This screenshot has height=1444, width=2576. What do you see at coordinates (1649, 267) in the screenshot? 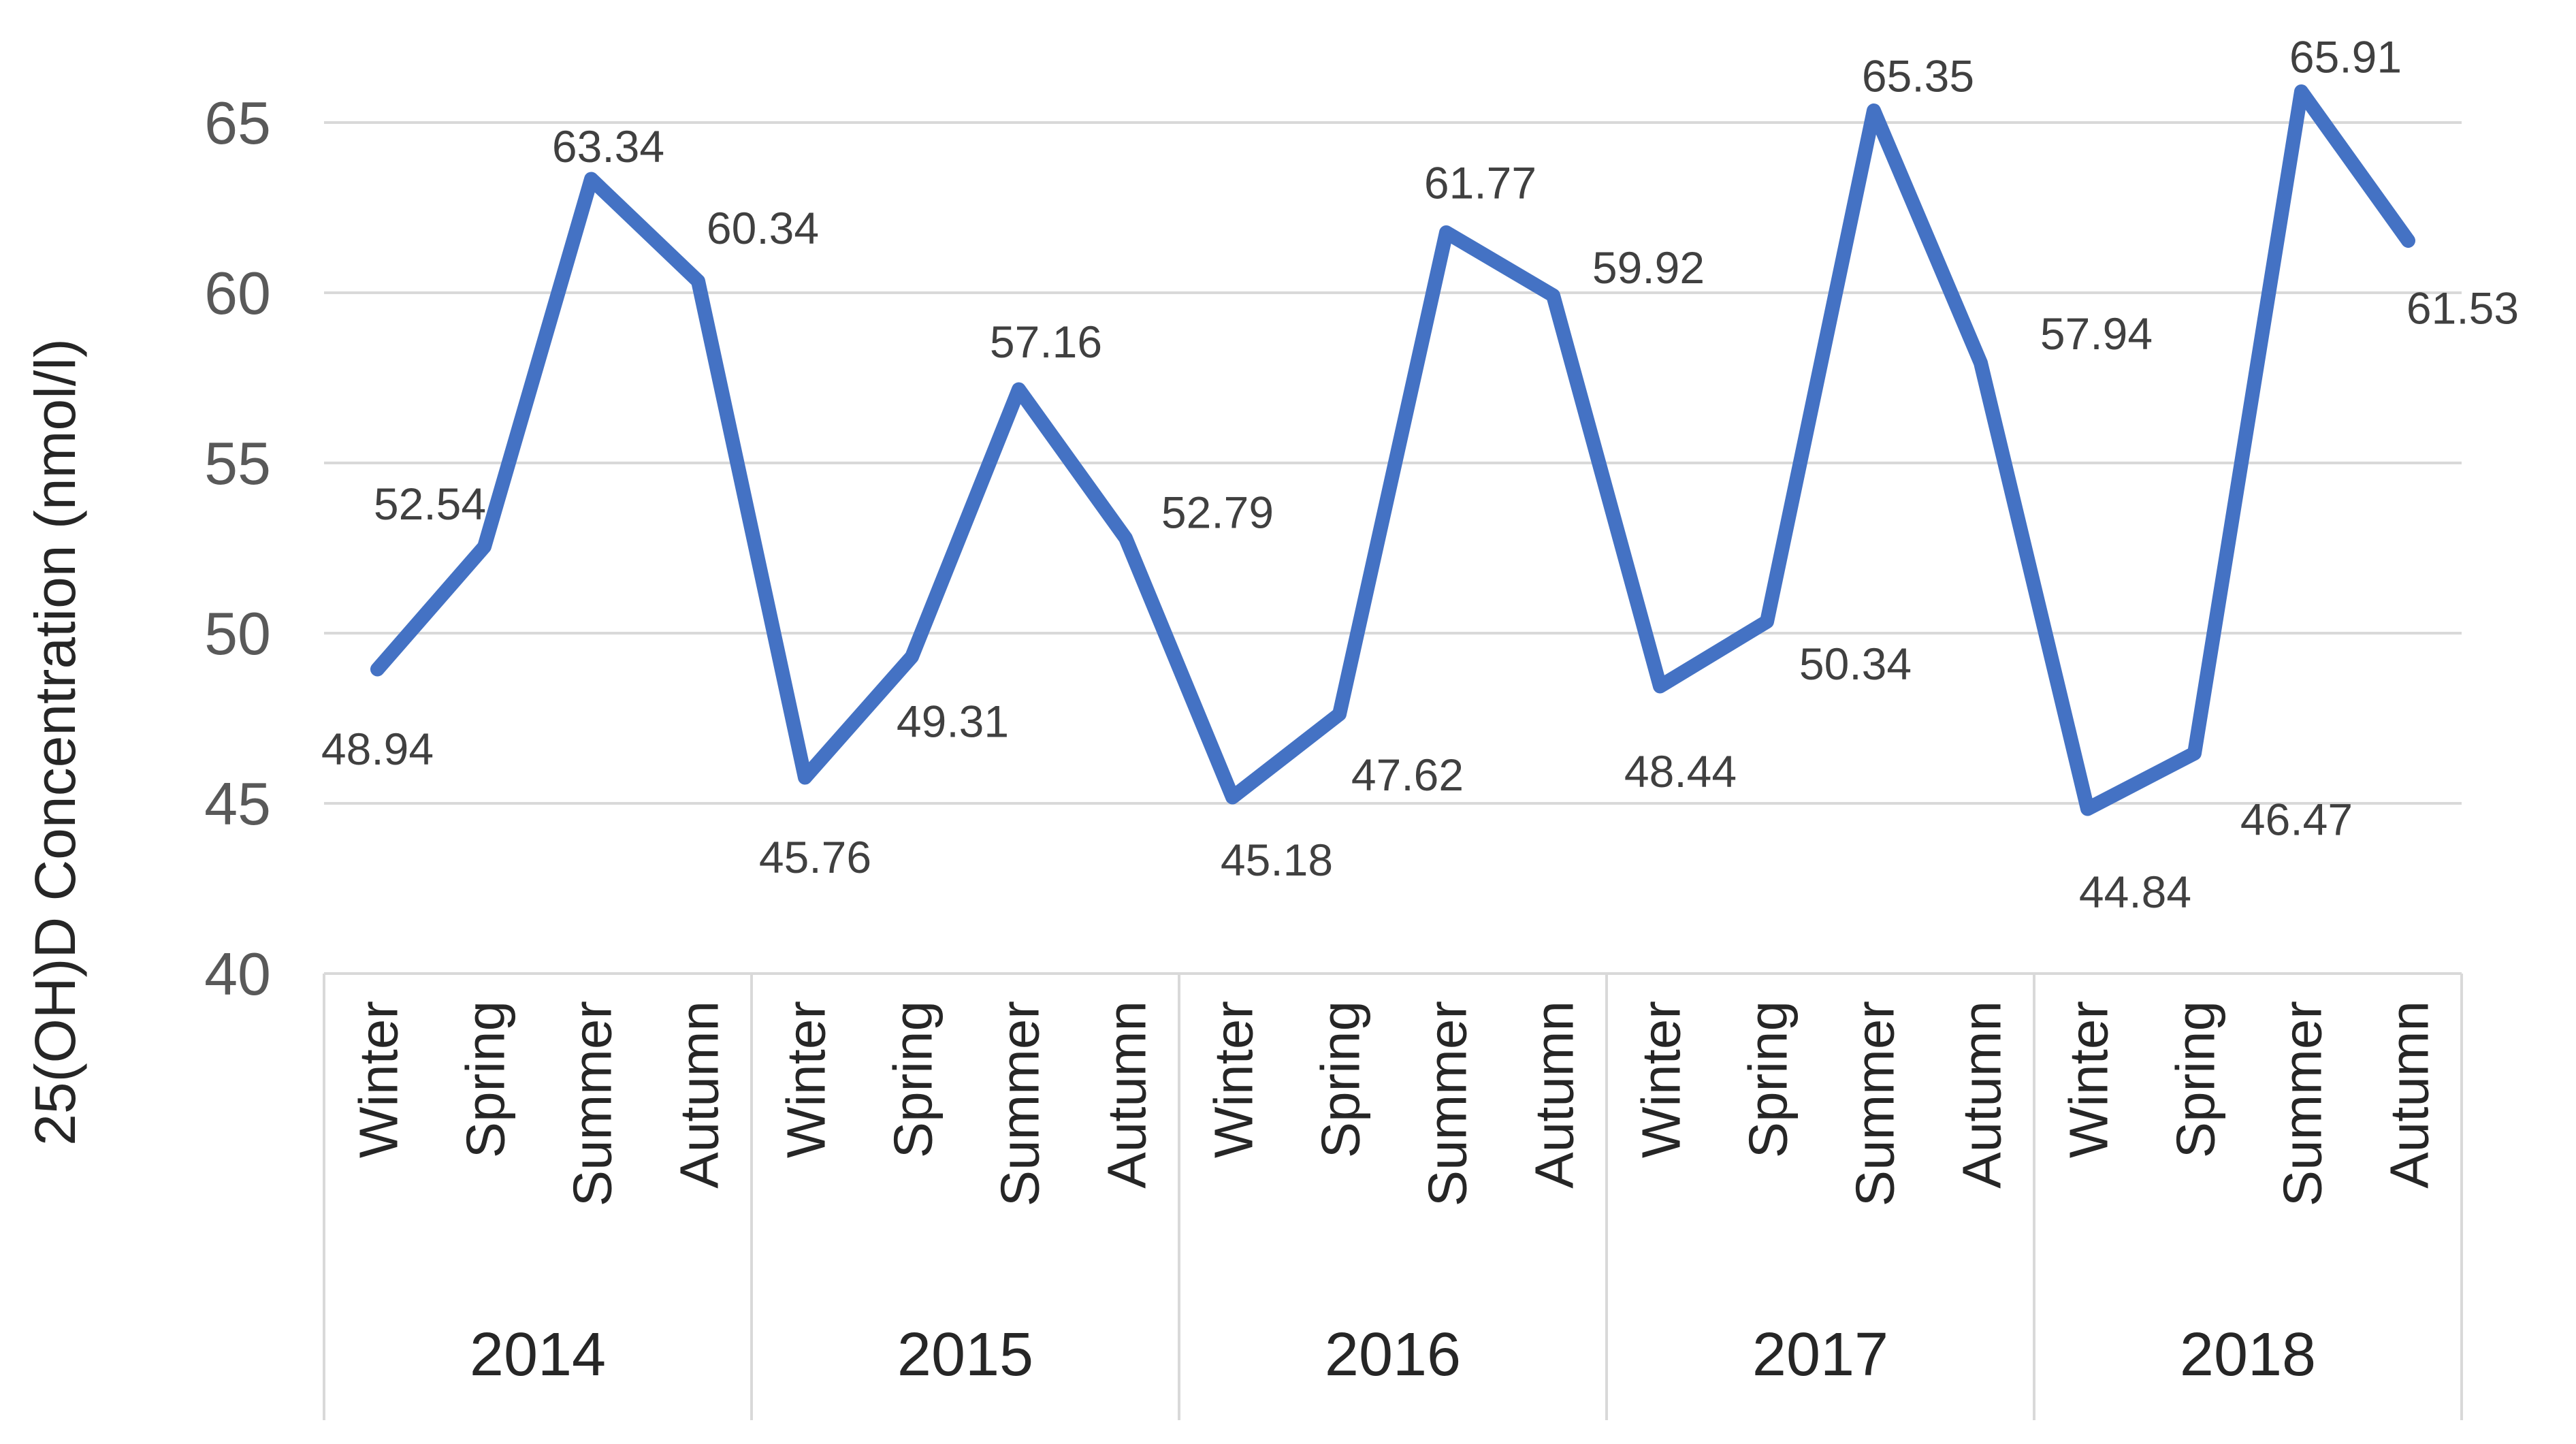
I see `data-label: 59.92` at bounding box center [1649, 267].